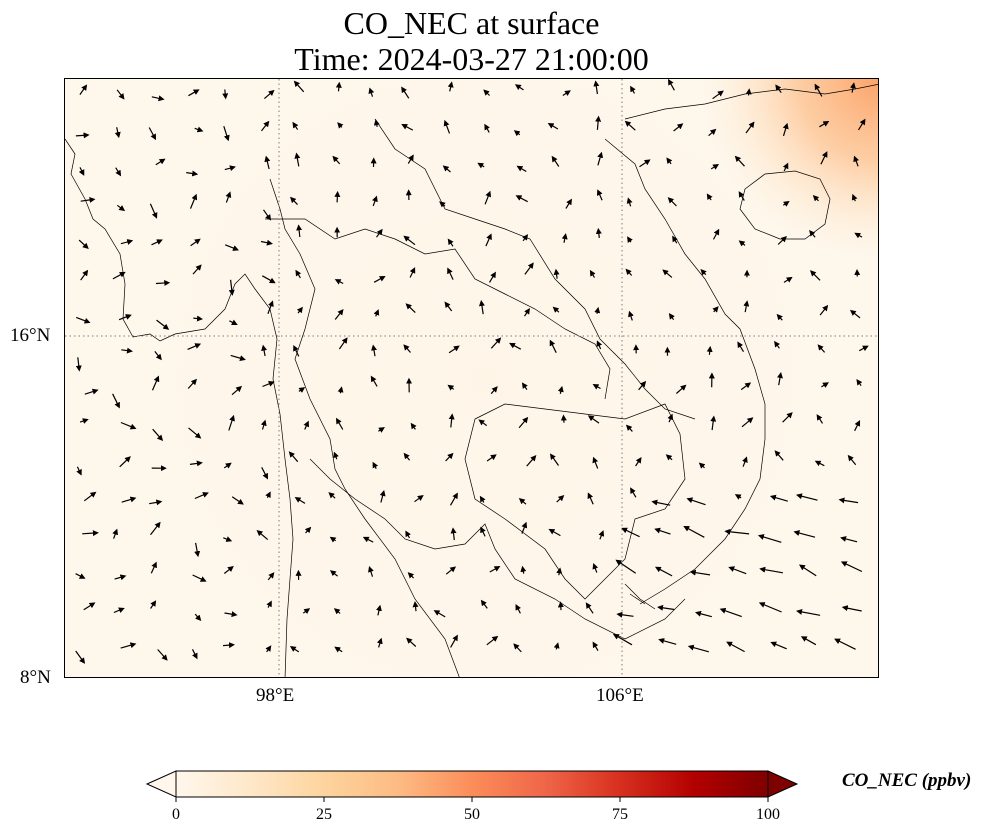  I want to click on lat-tick-label: 8°N, so click(35, 677).